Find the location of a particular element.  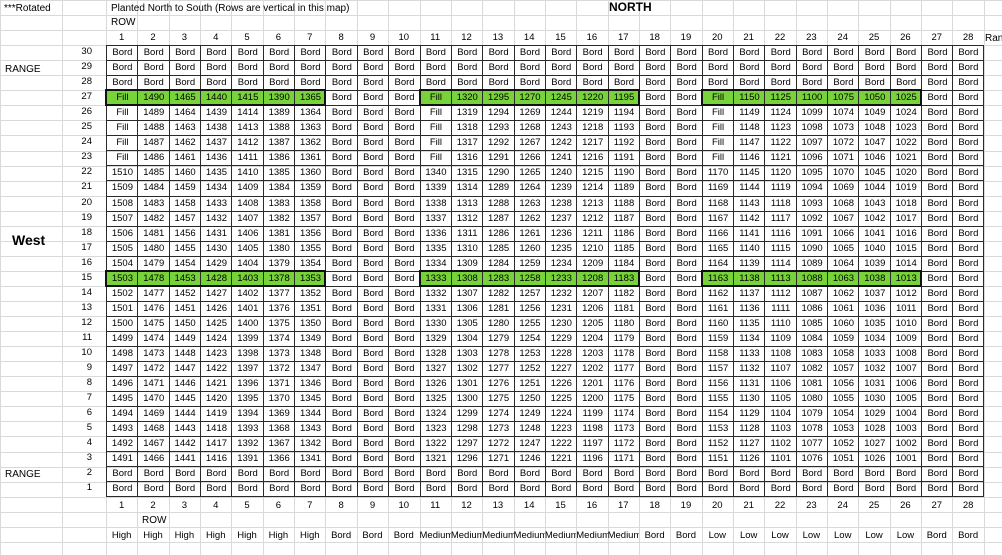

range-label-top: RANGE is located at coordinates (23, 69).